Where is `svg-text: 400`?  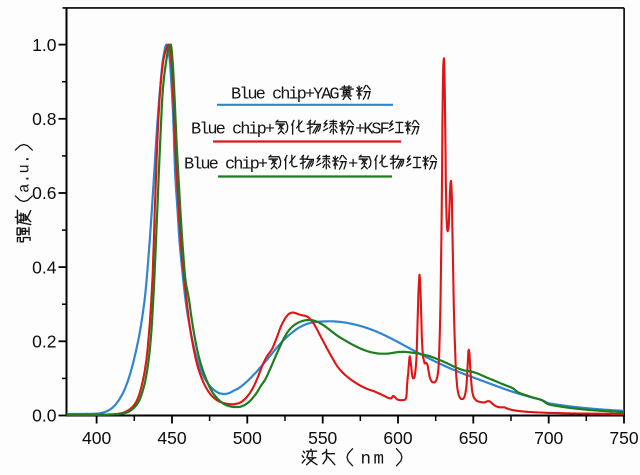
svg-text: 400 is located at coordinates (96, 438).